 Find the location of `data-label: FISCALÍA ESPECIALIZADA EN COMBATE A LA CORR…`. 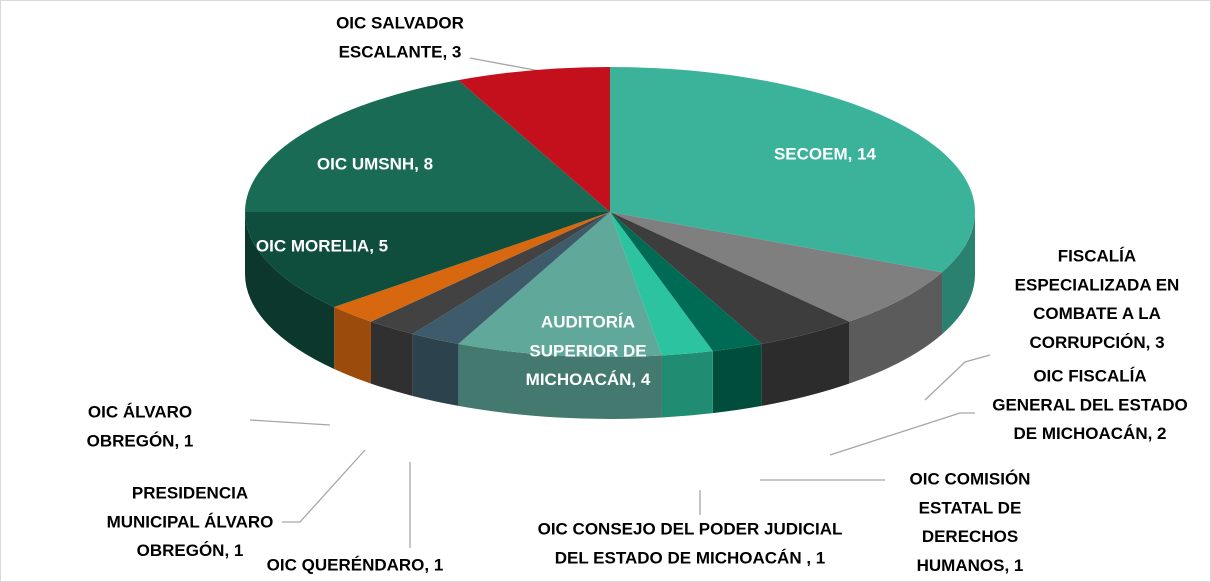

data-label: FISCALÍA ESPECIALIZADA EN COMBATE A LA CORR… is located at coordinates (1097, 298).